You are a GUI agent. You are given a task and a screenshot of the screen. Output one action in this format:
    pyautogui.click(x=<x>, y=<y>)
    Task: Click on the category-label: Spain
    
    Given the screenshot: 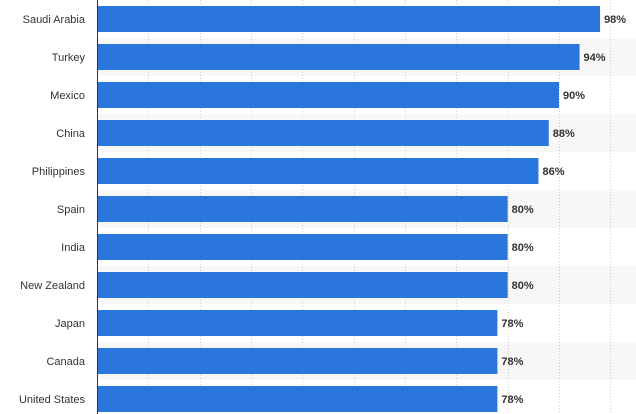 What is the action you would take?
    pyautogui.click(x=71, y=210)
    